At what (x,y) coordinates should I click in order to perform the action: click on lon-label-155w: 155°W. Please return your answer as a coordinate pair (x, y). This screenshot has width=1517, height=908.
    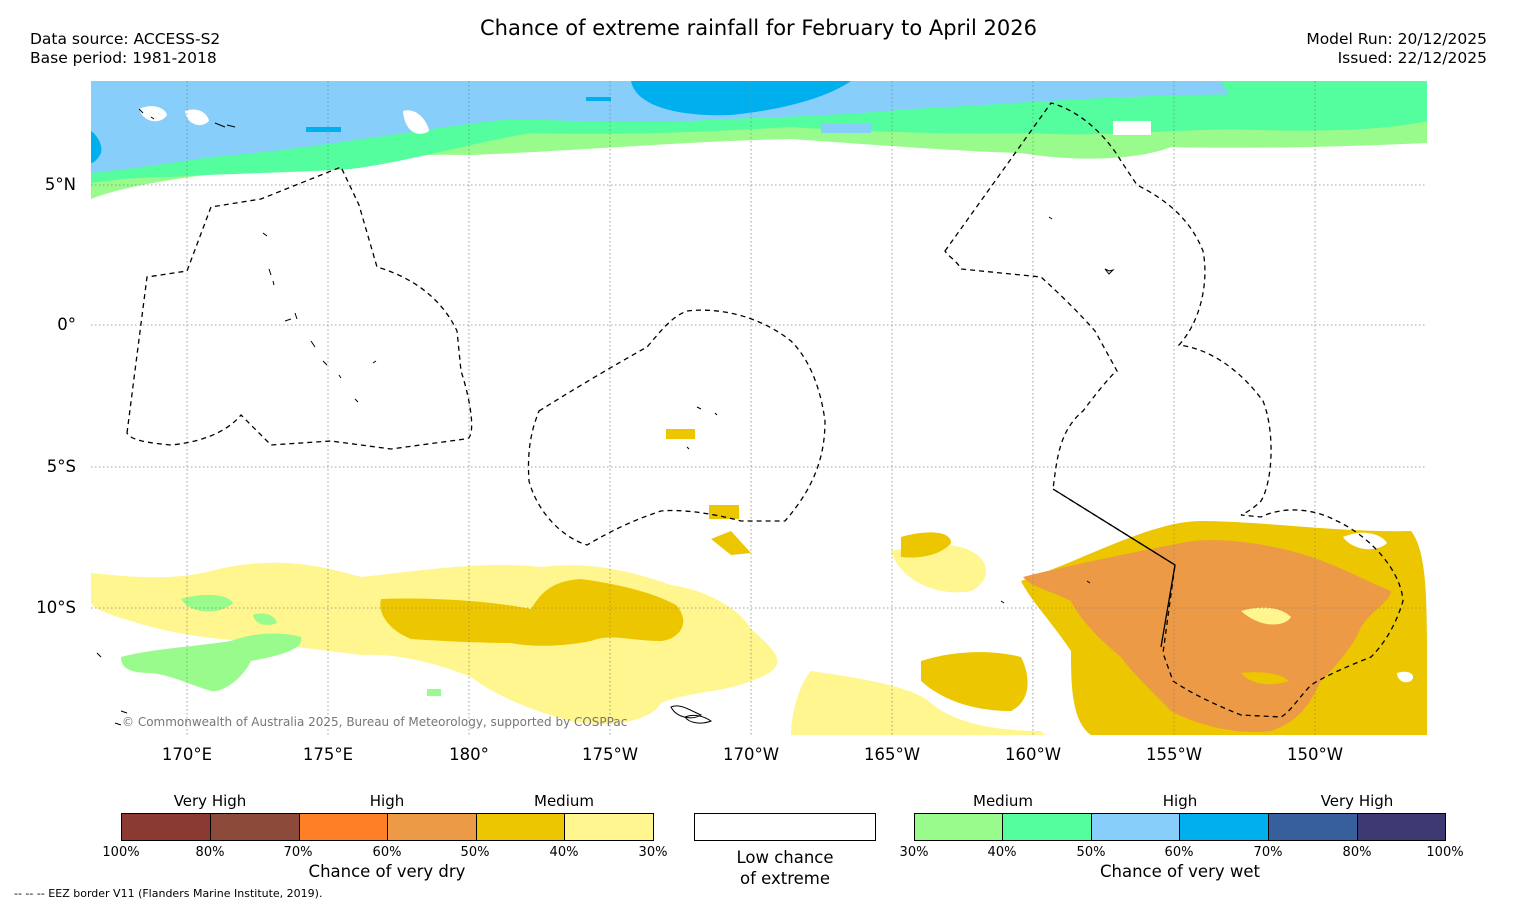
    Looking at the image, I should click on (1174, 754).